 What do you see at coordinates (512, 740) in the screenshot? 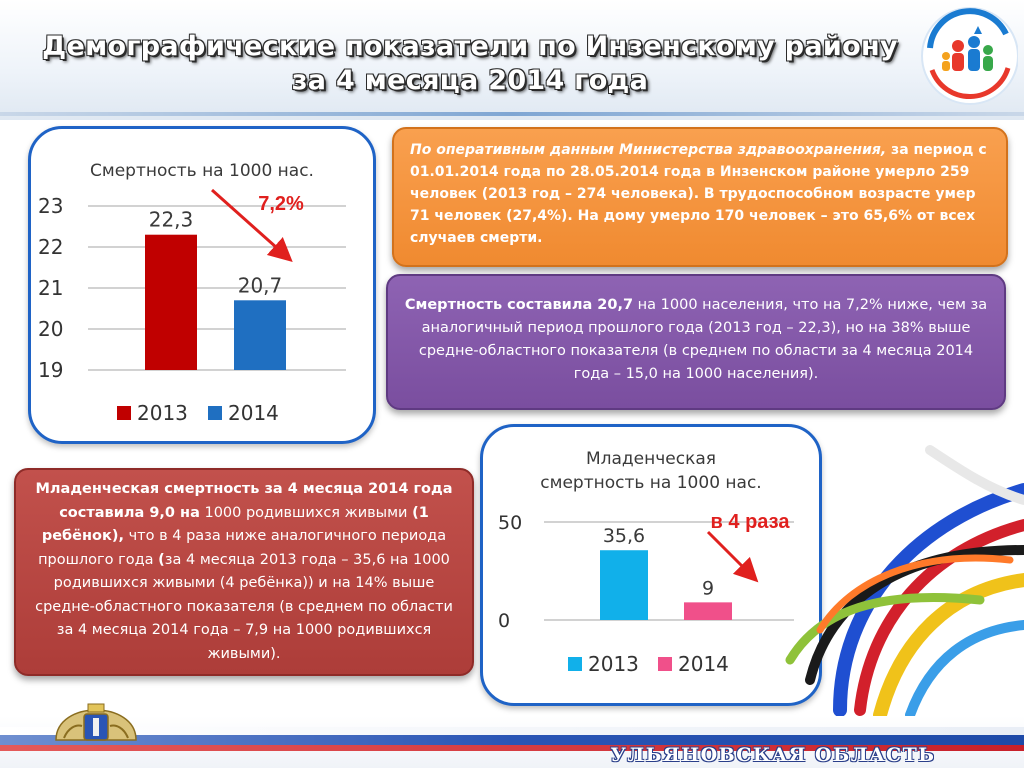
I see `footer-stripe-blue` at bounding box center [512, 740].